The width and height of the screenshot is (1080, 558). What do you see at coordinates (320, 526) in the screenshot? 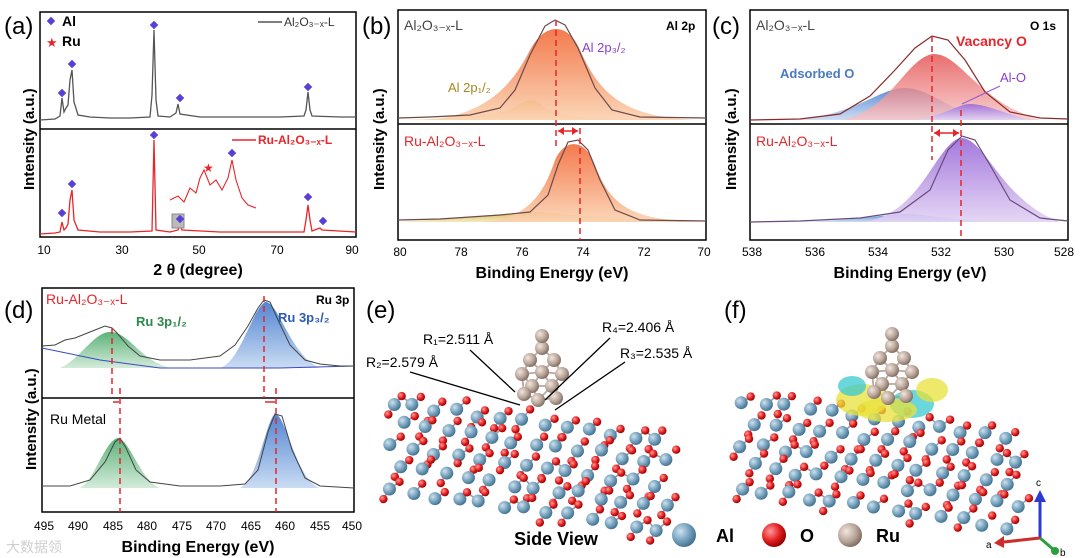
I see `xtick: 455` at bounding box center [320, 526].